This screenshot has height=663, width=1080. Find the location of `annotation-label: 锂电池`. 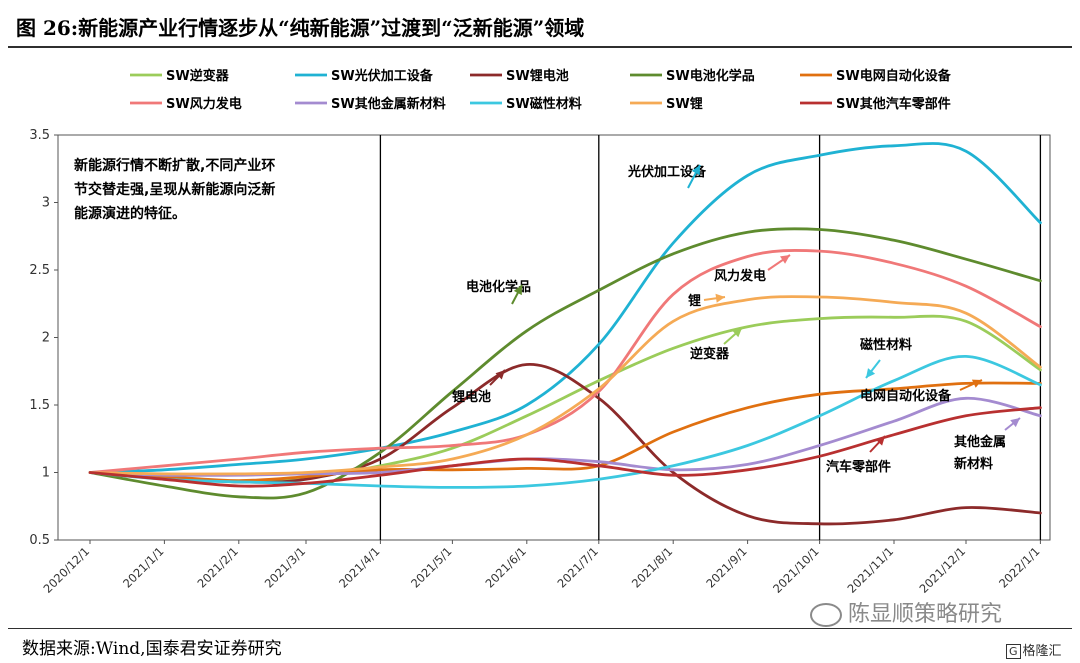

annotation-label: 锂电池 is located at coordinates (471, 397).